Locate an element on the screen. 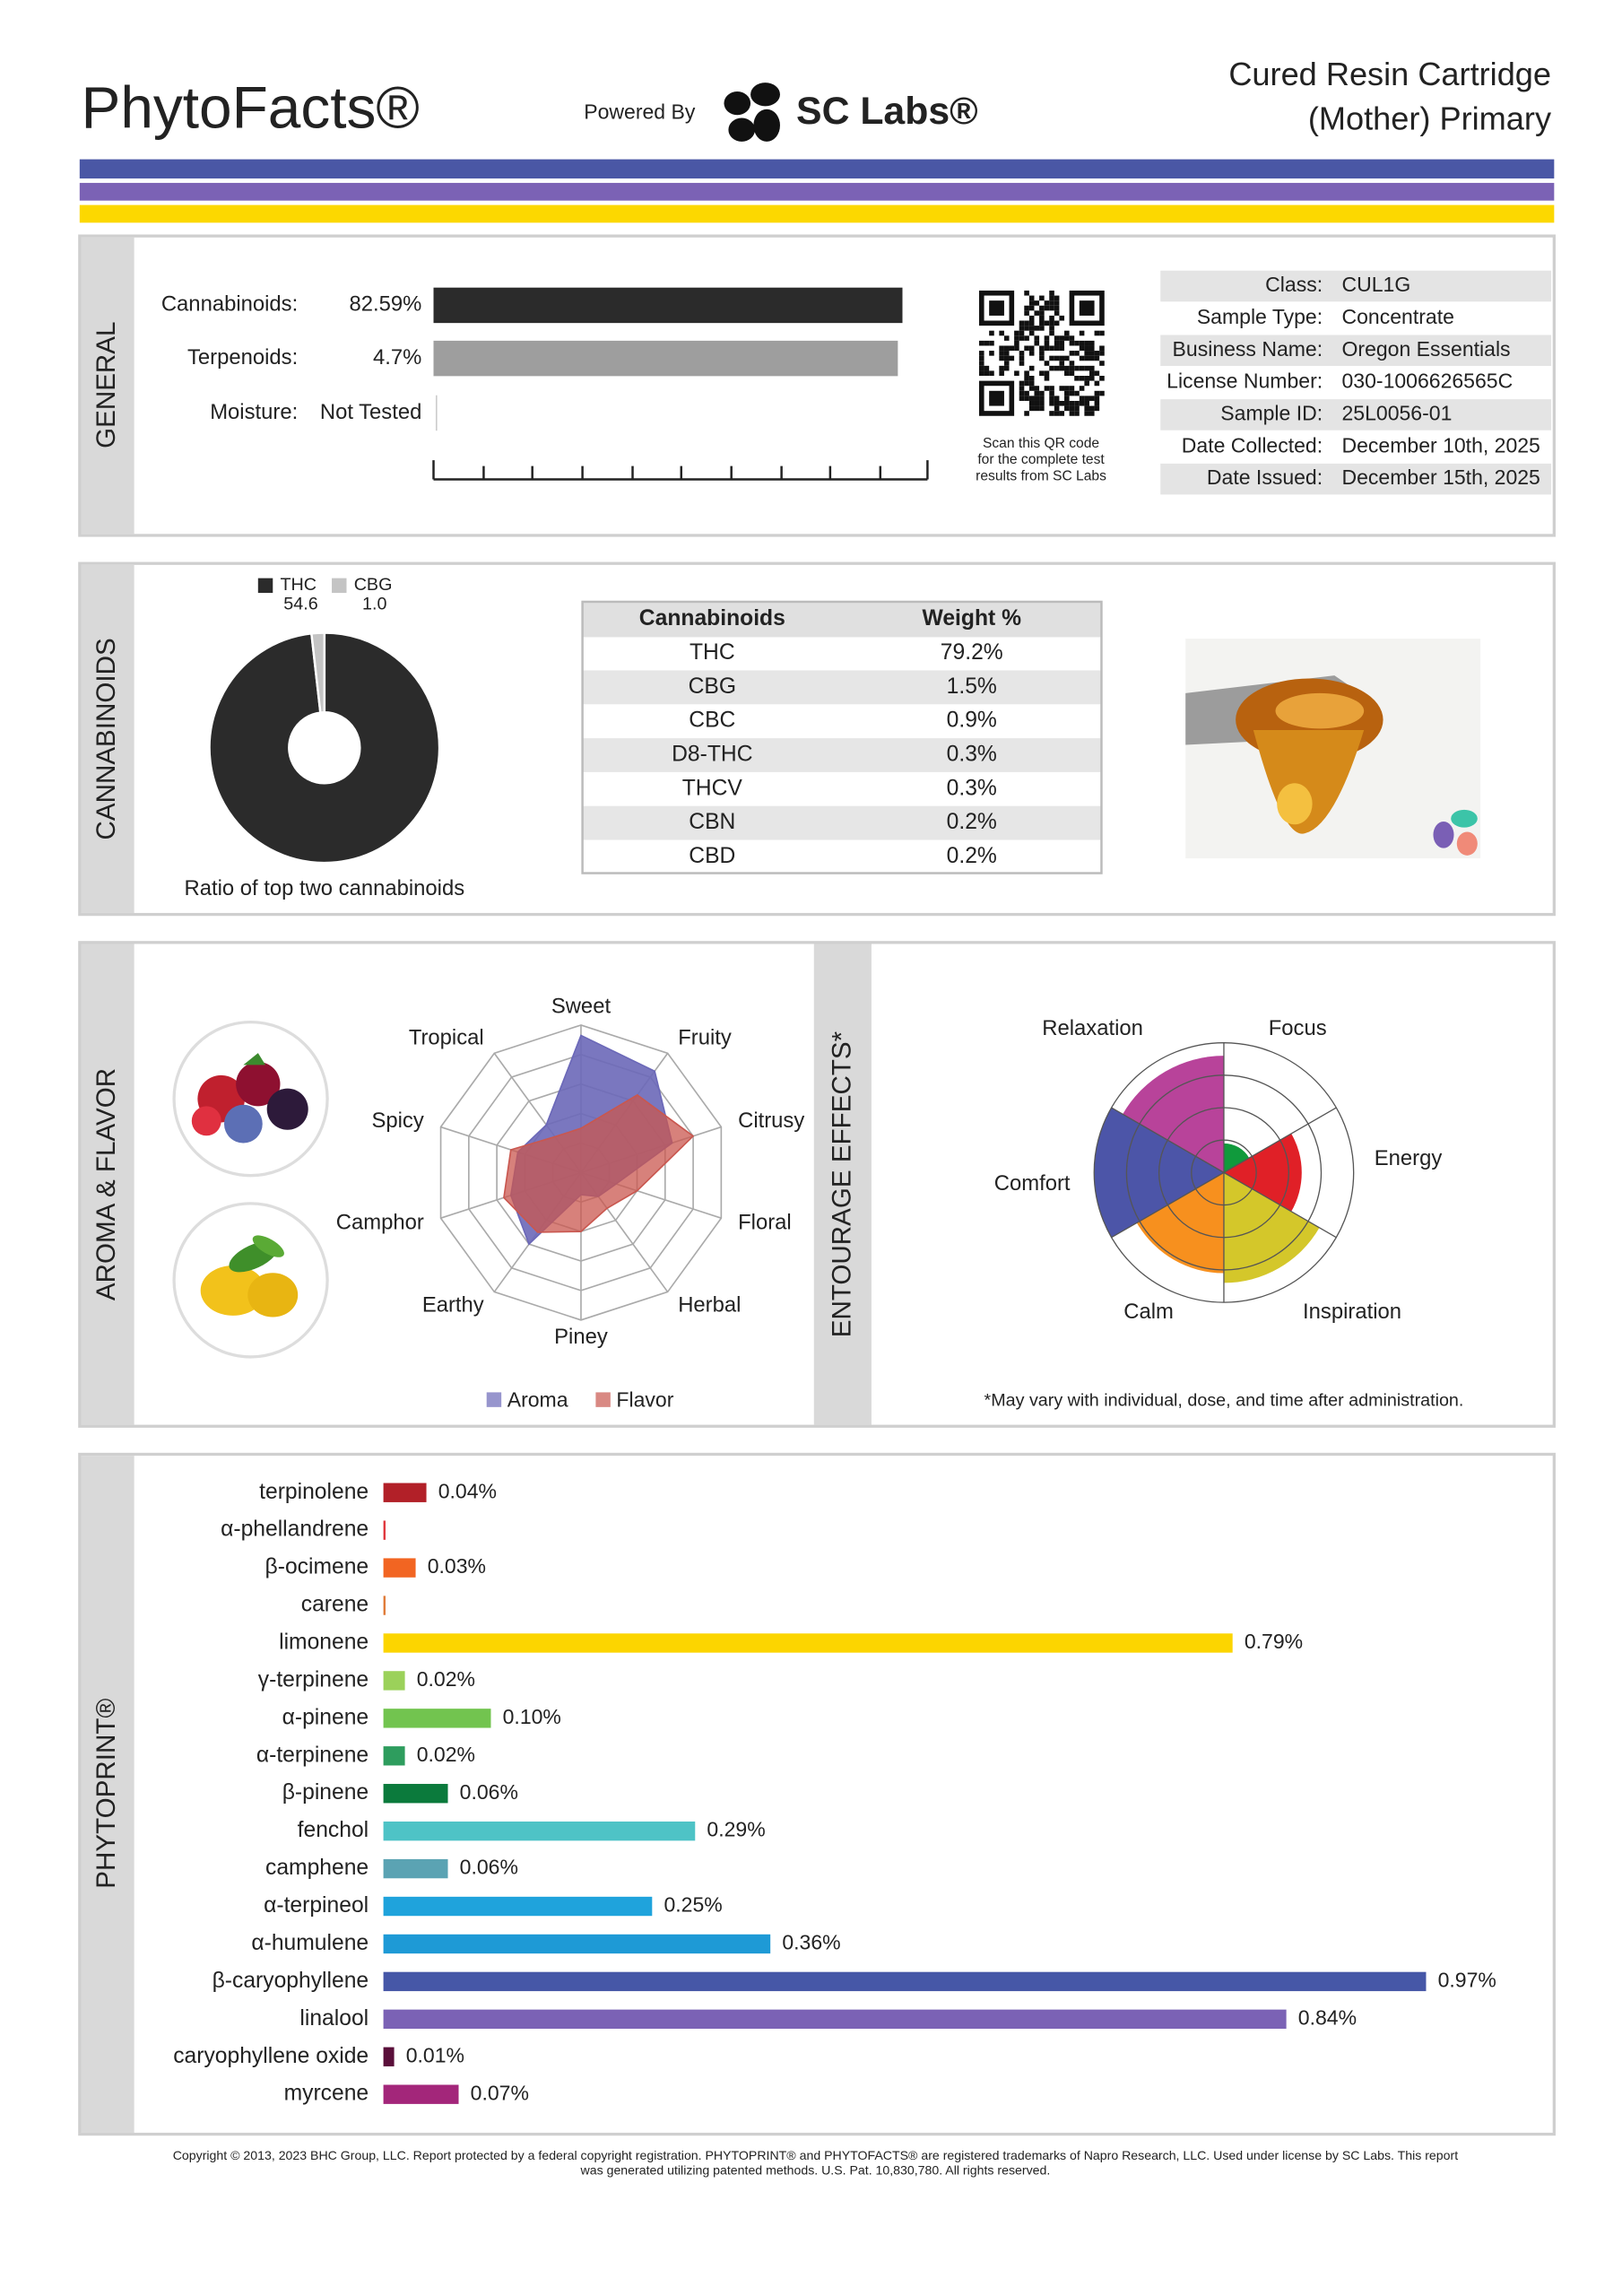 This screenshot has width=1622, height=2296. terpene-label: β-caryophyllene is located at coordinates (291, 1981).